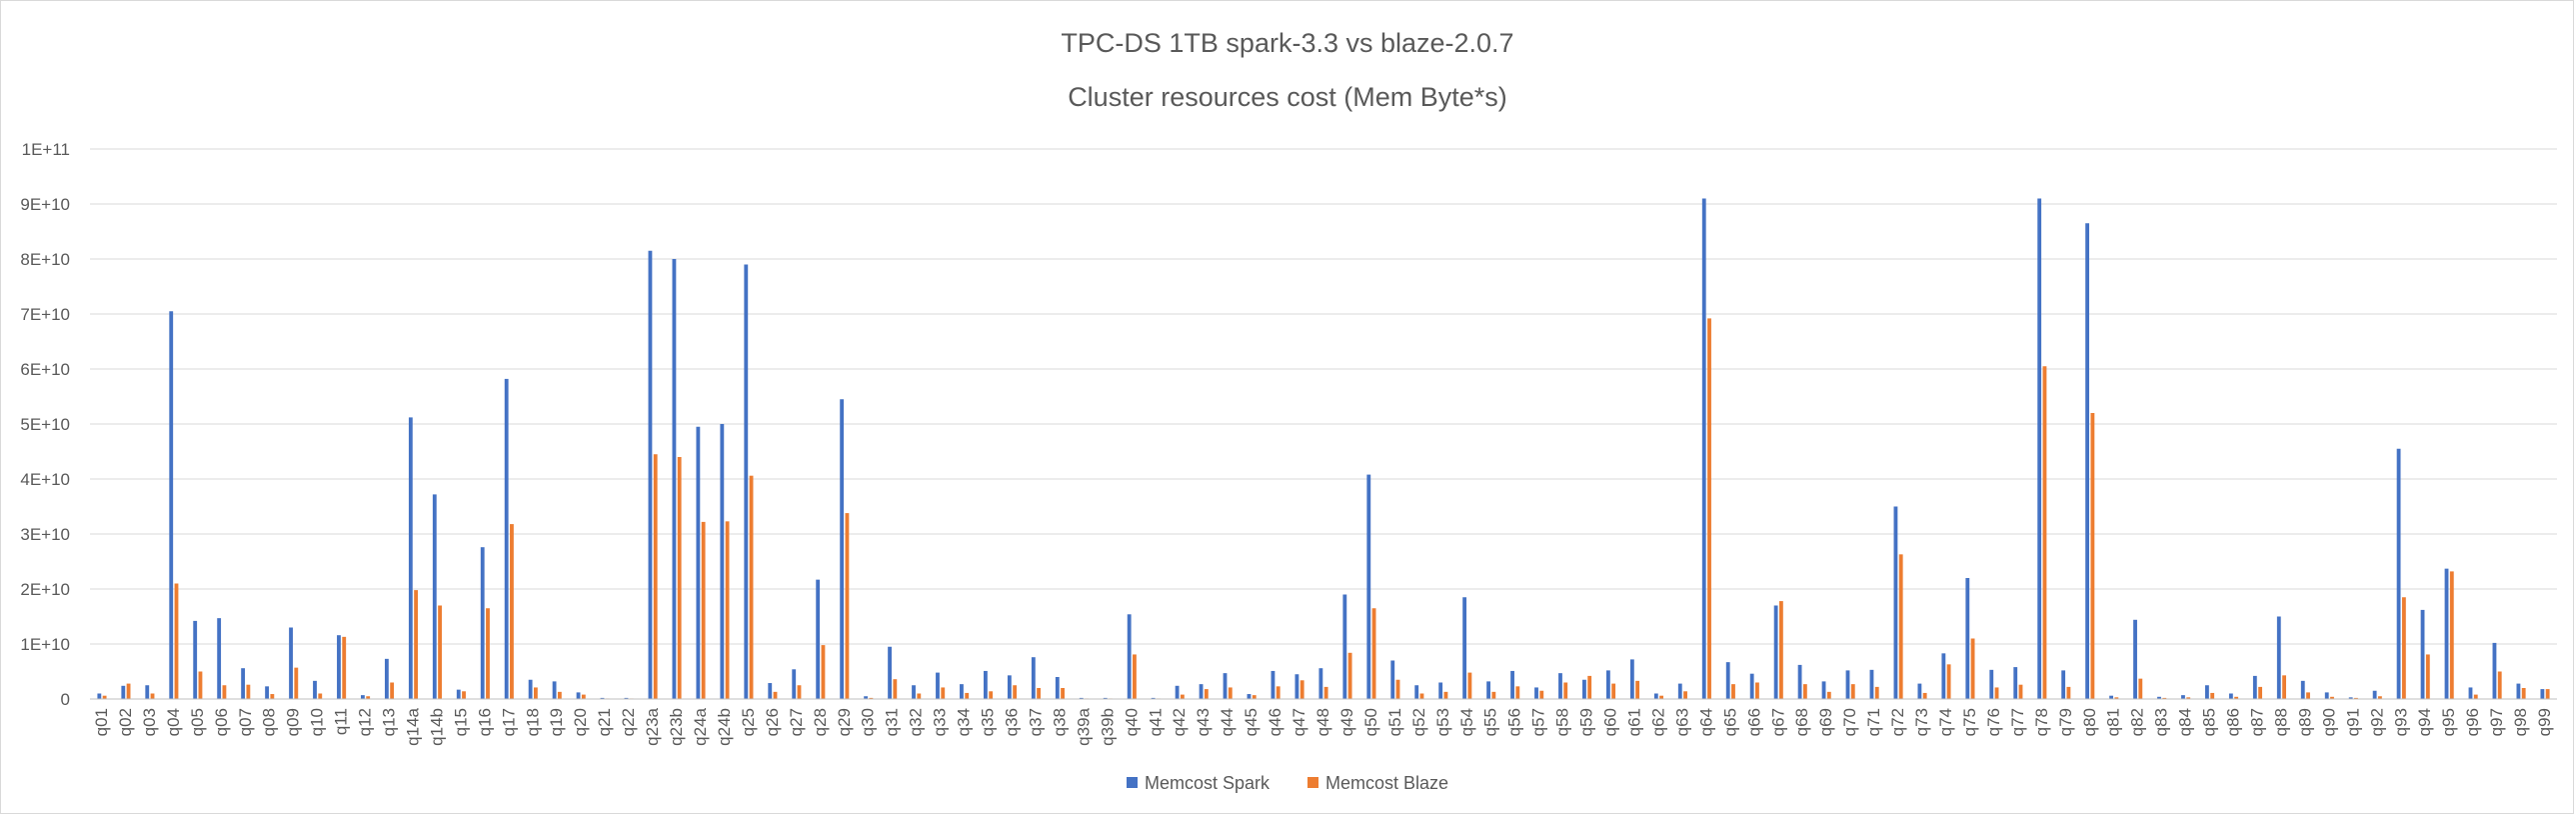 Image resolution: width=2576 pixels, height=816 pixels. Describe the element at coordinates (1325, 692) in the screenshot. I see `bar-blaze-q48` at that location.